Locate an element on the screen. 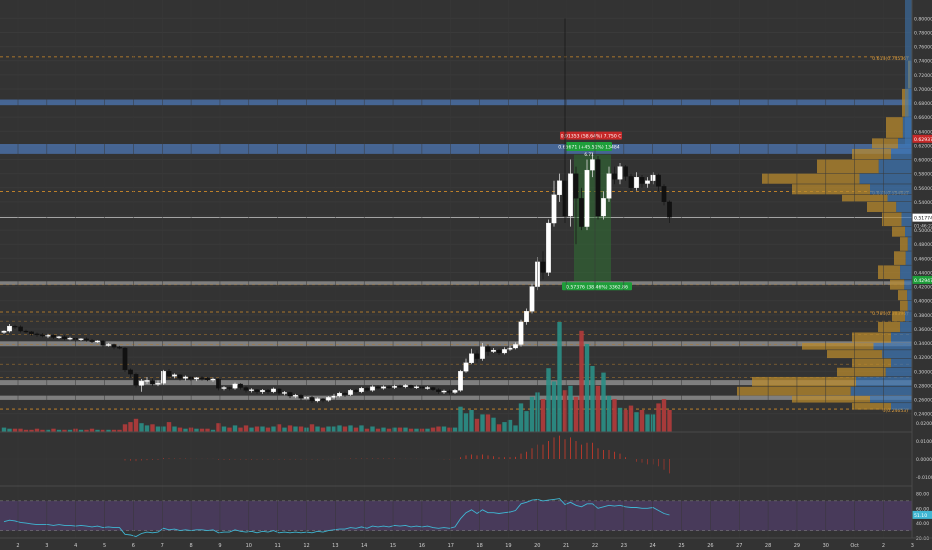  price-tick-label: 0.76000 is located at coordinates (923, 48).